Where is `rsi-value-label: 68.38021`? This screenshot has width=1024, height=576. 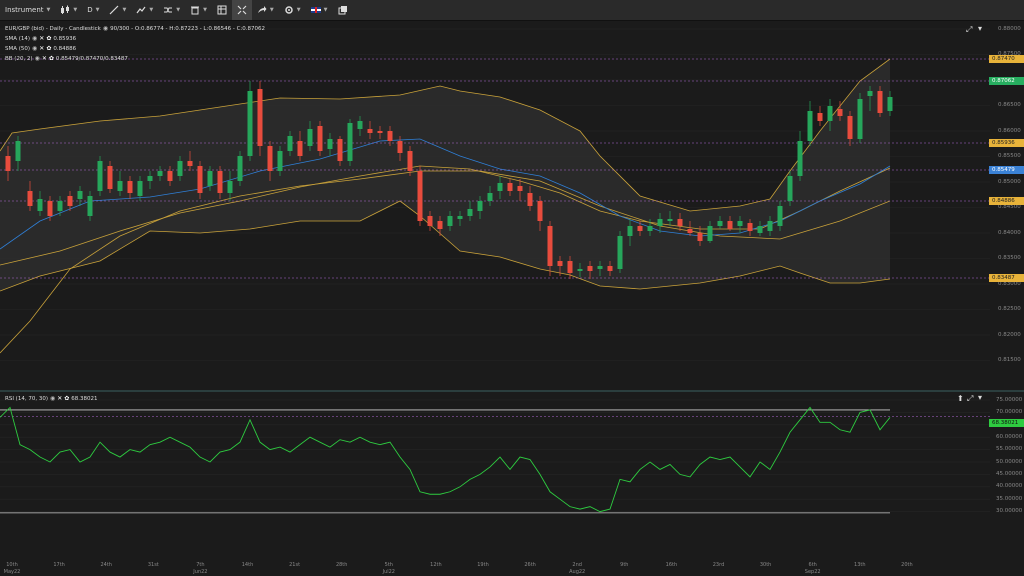
rsi-value-label: 68.38021 is located at coordinates (1006, 423).